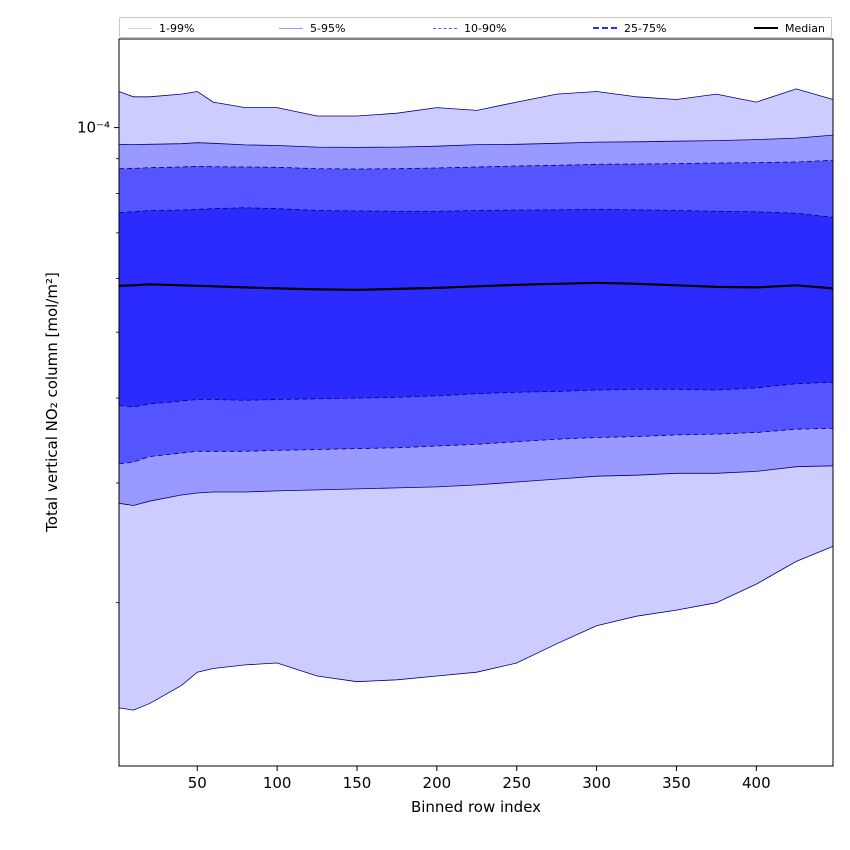 The image size is (850, 850). I want to click on legend-item-median: Median, so click(789, 28).